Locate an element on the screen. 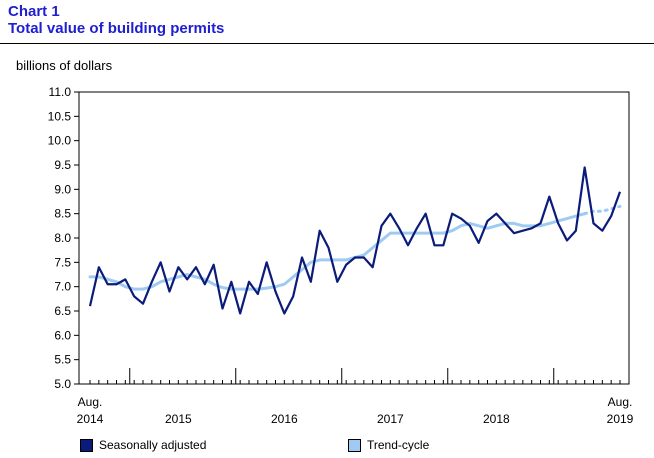 The image size is (654, 458). y-tick-label: 6.5 is located at coordinates (62, 311).